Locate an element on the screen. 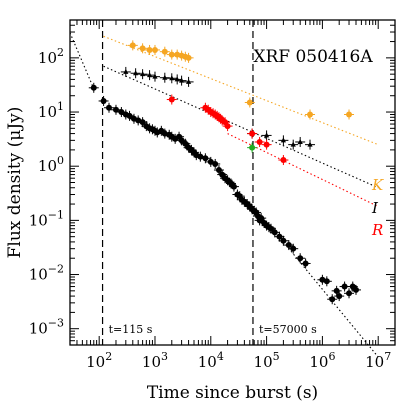 This screenshot has height=415, width=415. band-label: R is located at coordinates (377, 230).